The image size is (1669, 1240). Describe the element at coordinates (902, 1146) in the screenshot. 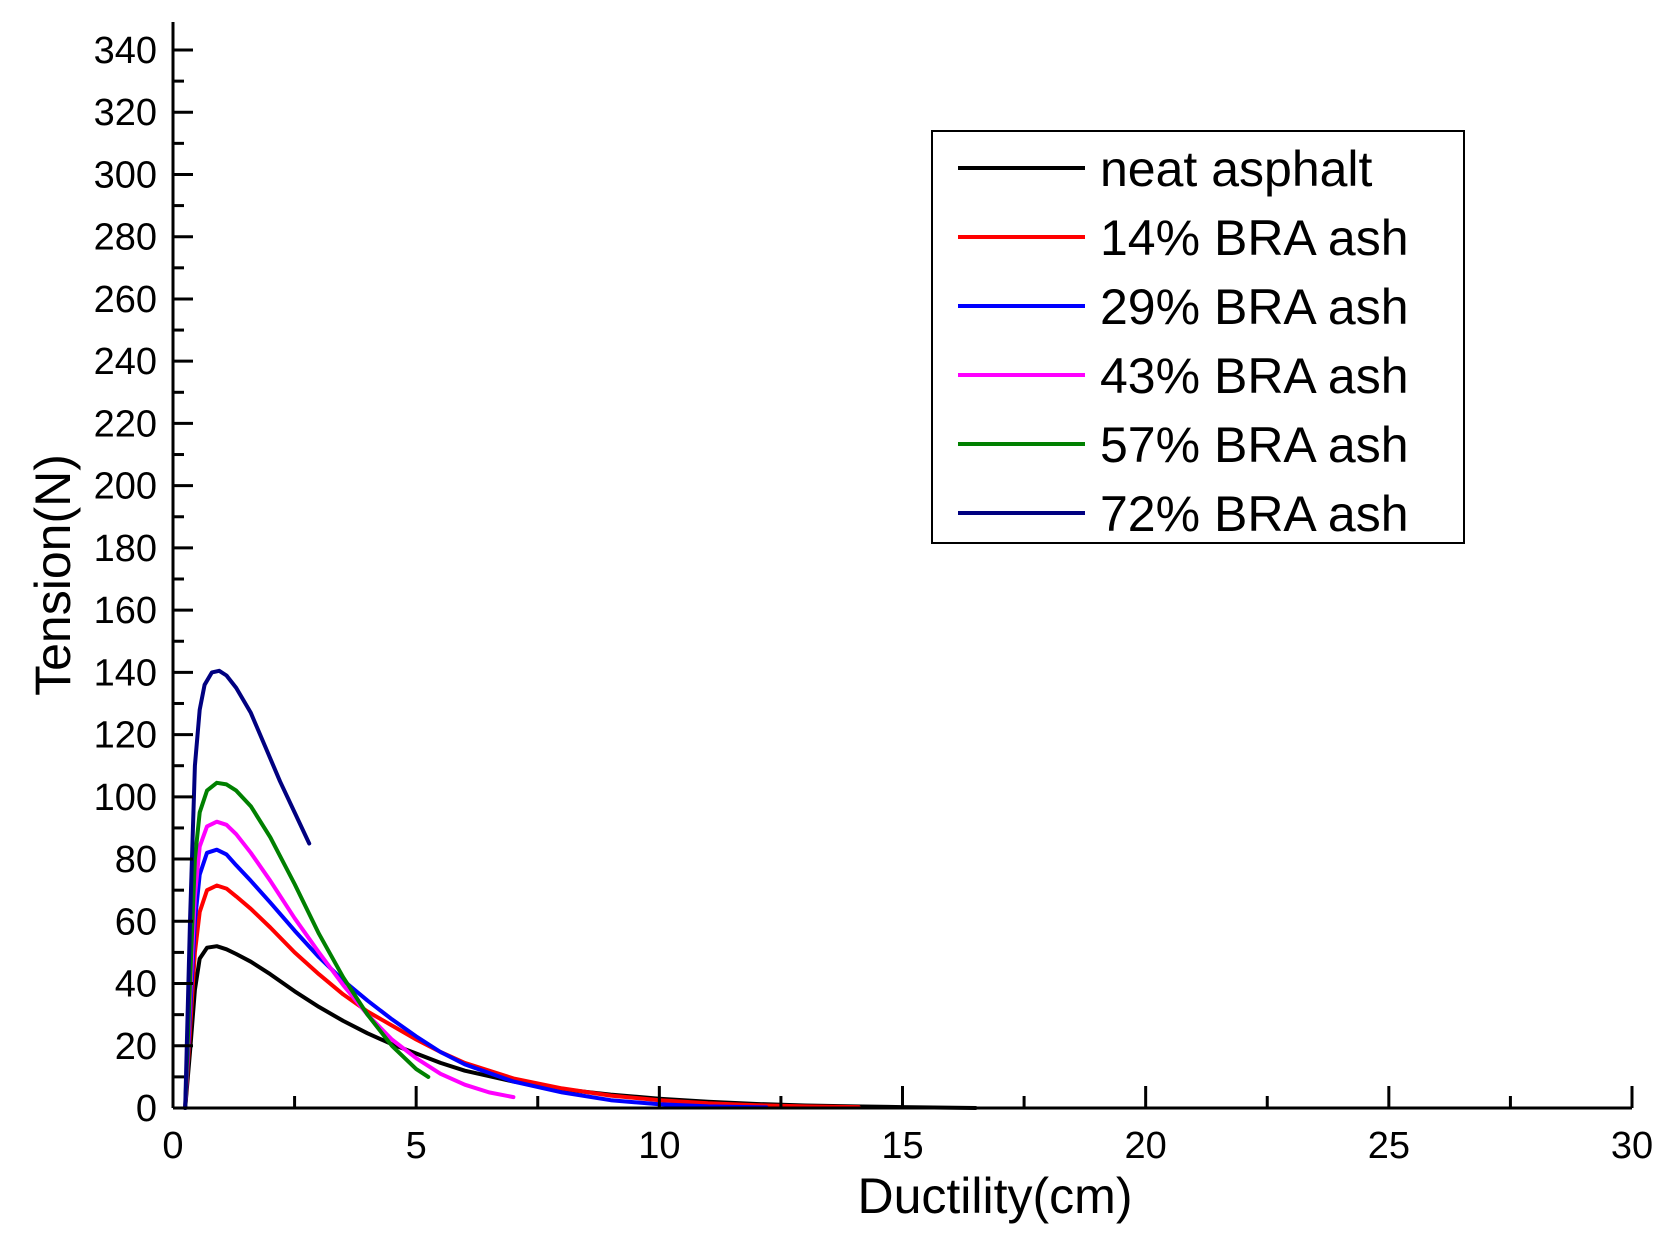

I see `x-tick-label: 15` at that location.